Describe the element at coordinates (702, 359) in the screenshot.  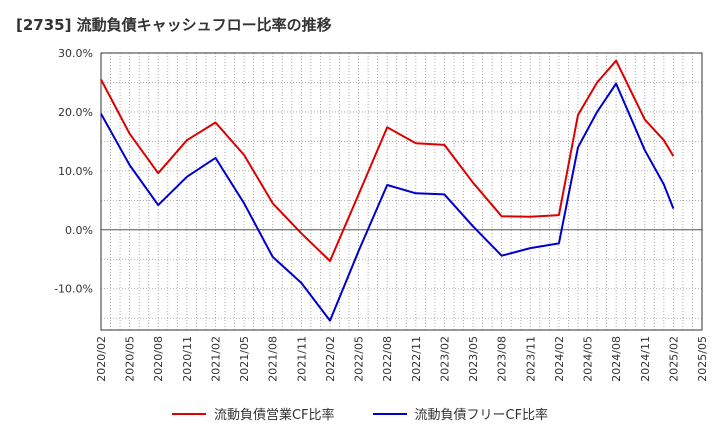
I see `x-tick-label: 2025/05` at that location.